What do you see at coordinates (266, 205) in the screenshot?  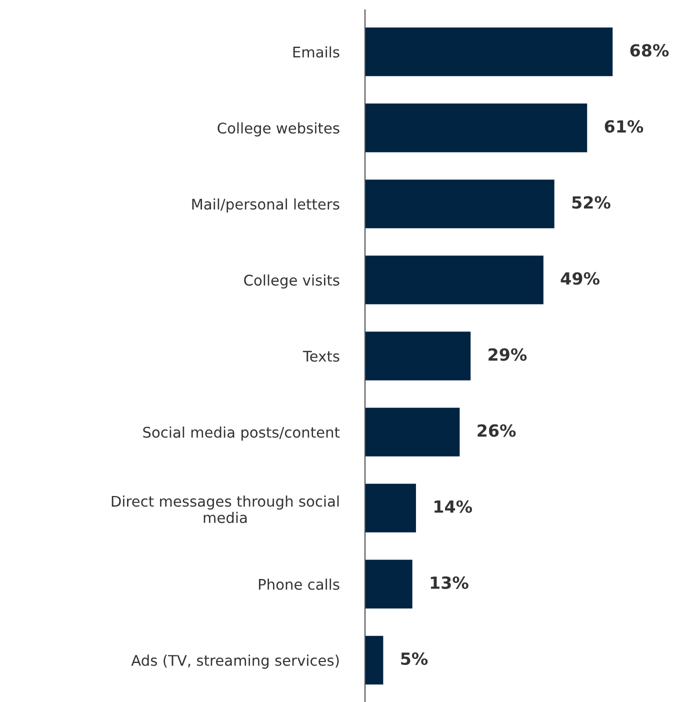 I see `y-tick-label: Mail/personal letters` at bounding box center [266, 205].